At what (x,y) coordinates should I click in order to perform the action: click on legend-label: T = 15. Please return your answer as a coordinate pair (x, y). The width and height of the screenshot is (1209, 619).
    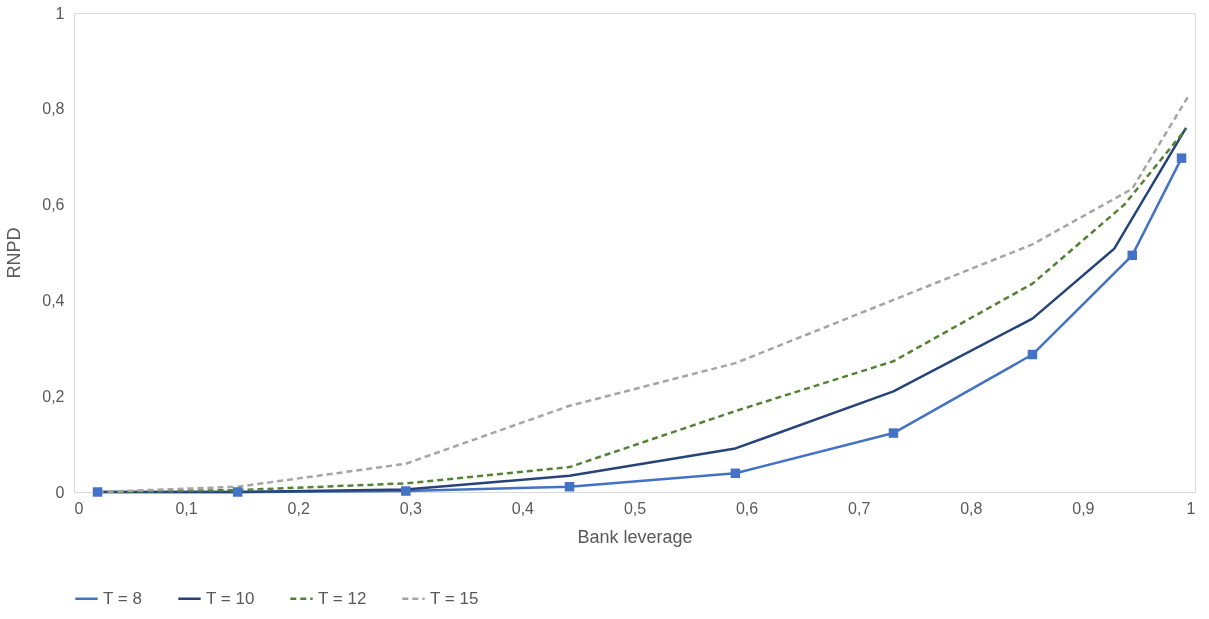
    Looking at the image, I should click on (454, 598).